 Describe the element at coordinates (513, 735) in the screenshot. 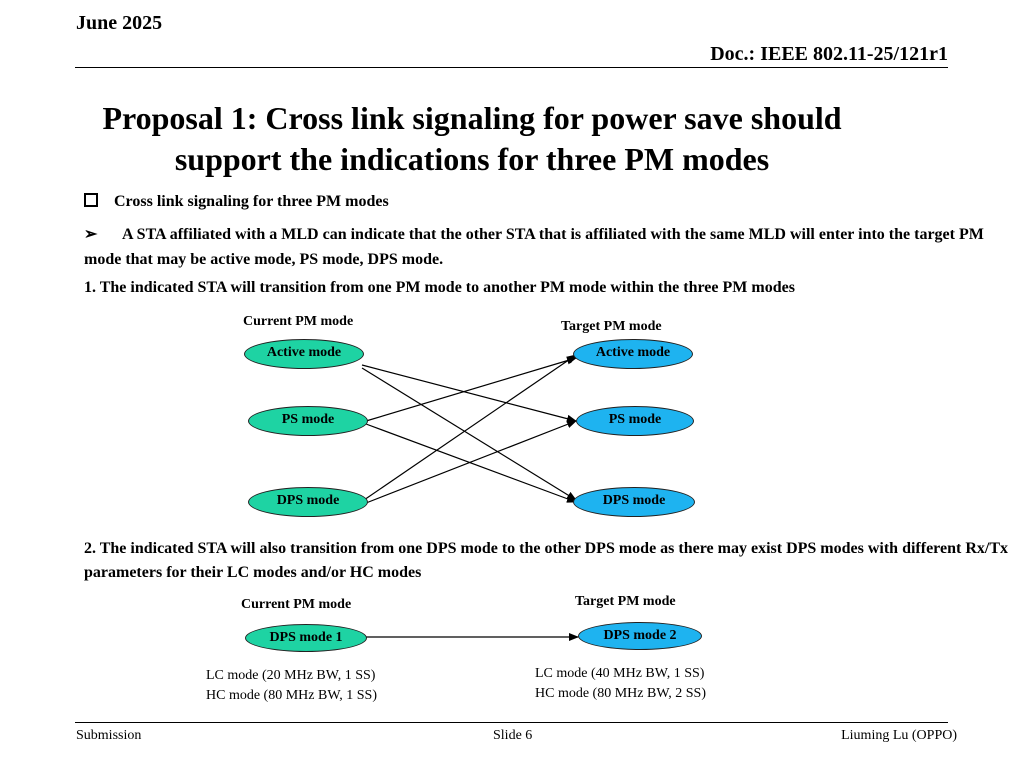

I see `footer-slide-number: Slide 6` at that location.